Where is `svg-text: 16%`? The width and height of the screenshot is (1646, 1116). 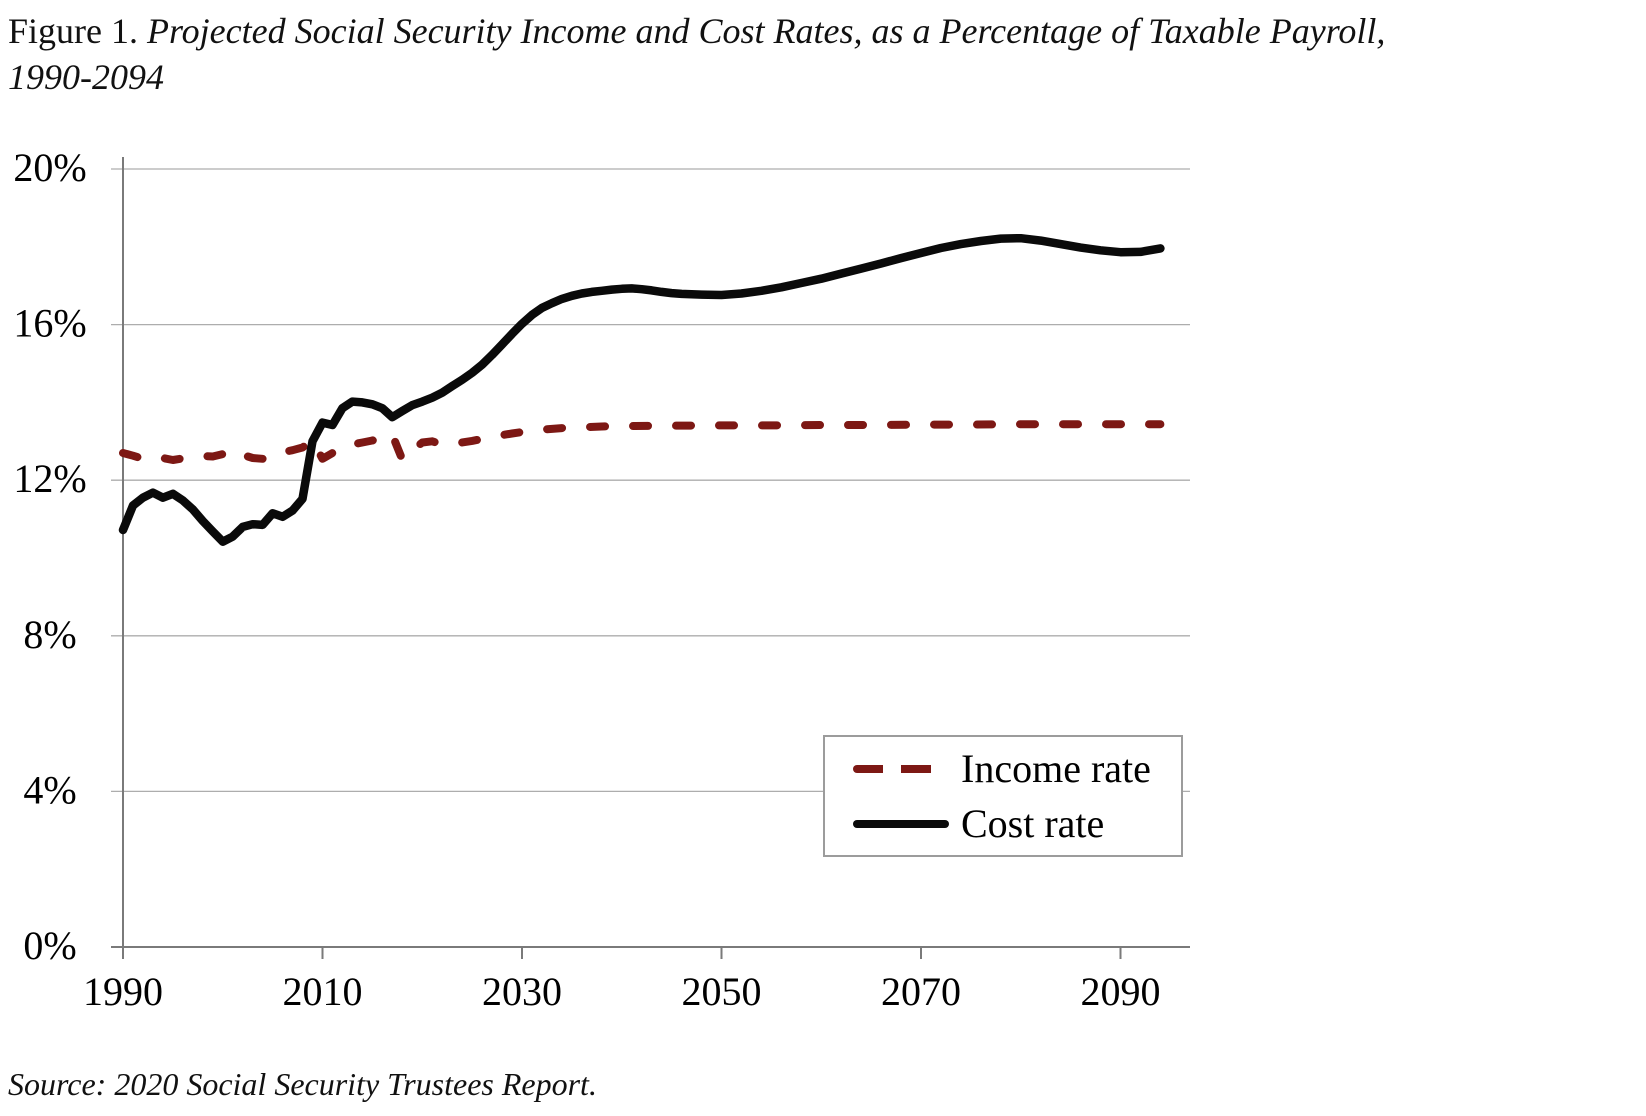
svg-text: 16% is located at coordinates (49, 323).